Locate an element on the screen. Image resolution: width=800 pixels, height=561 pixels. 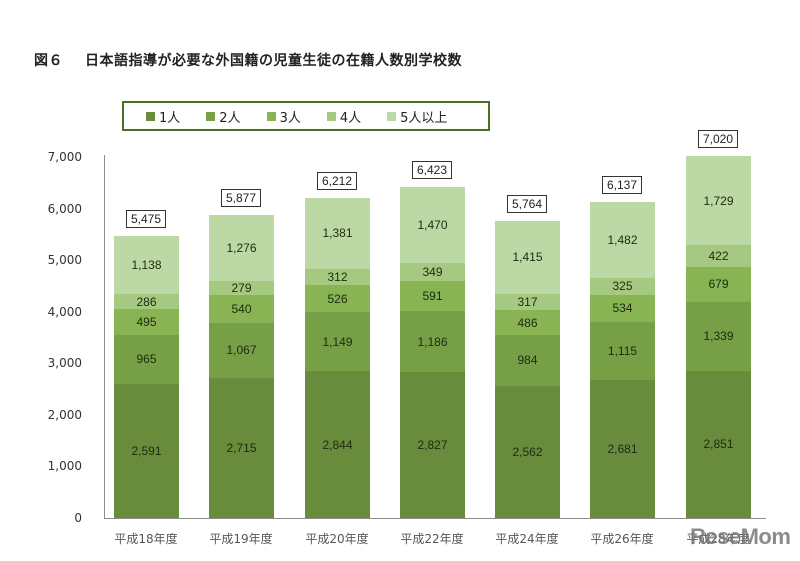
bar-segment: 1,729 is located at coordinates (718, 200).